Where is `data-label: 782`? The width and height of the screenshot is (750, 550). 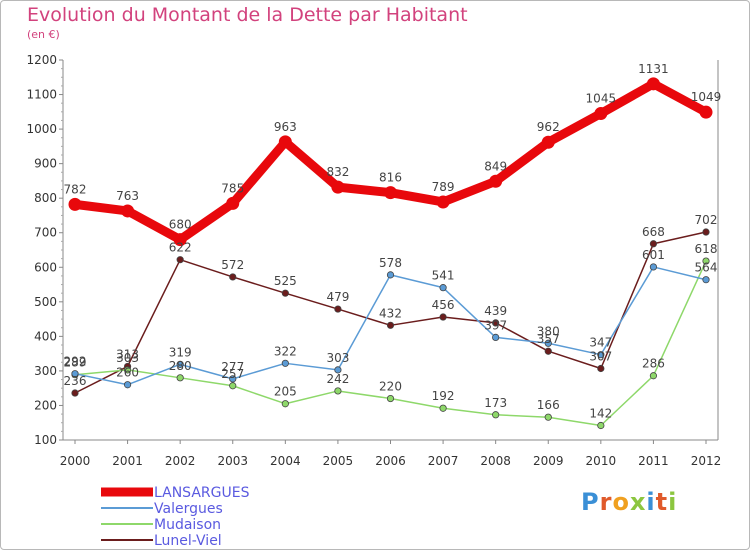
data-label: 782 is located at coordinates (75, 189).